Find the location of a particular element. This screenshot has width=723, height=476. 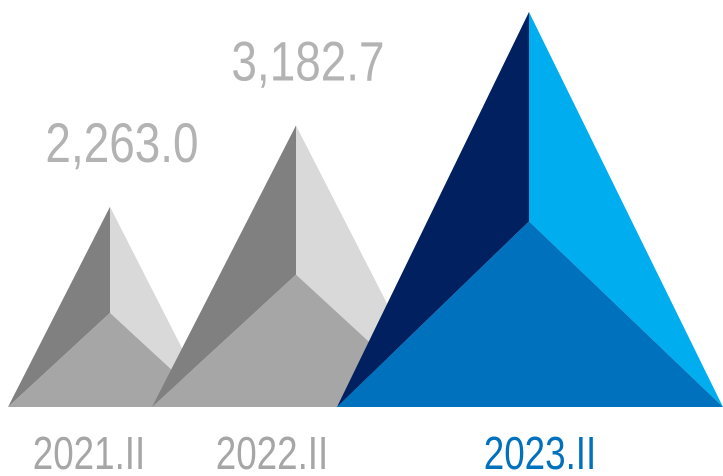

data-label: 2,263.0 is located at coordinates (121, 142).